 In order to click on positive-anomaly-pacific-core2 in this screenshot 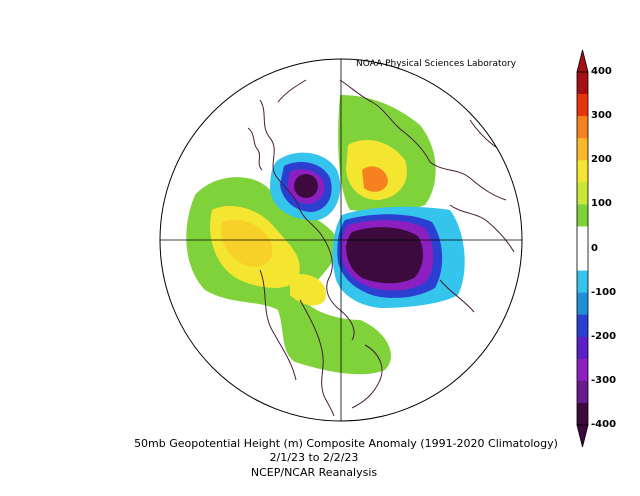, I will do `click(247, 243)`.